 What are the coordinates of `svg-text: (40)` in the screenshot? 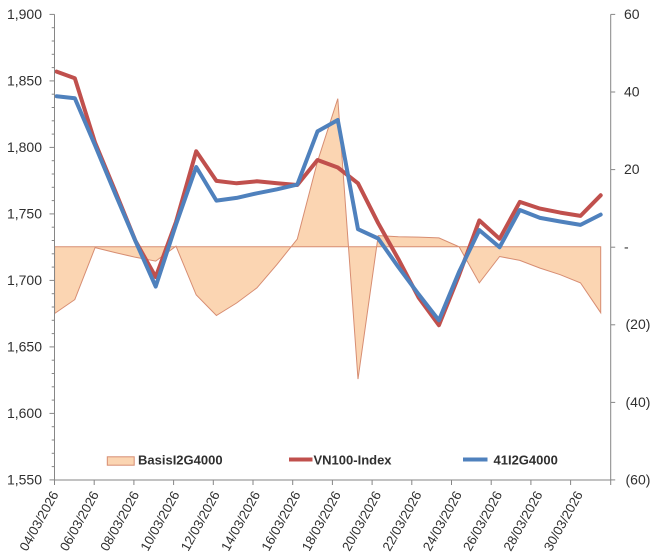 It's located at (638, 402).